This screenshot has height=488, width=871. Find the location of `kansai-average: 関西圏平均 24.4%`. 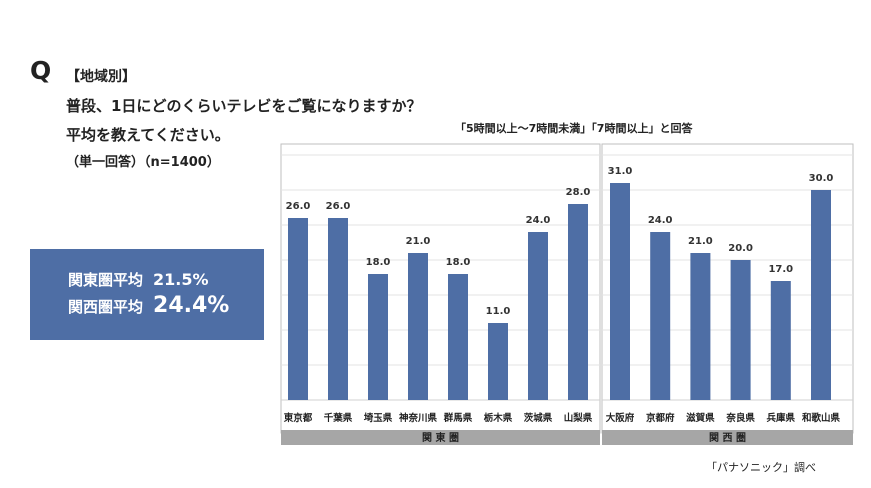

kansai-average: 関西圏平均 24.4% is located at coordinates (148, 305).